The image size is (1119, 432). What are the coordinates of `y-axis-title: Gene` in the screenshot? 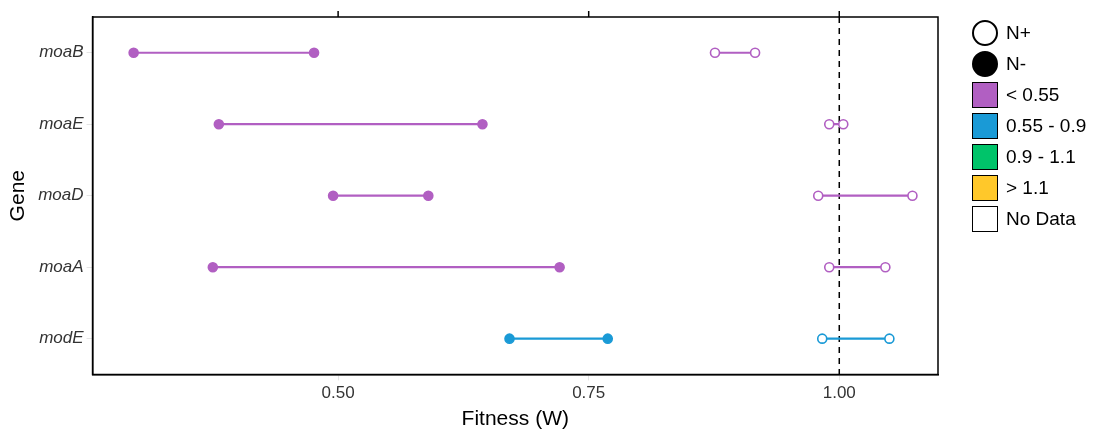 It's located at (17, 196).